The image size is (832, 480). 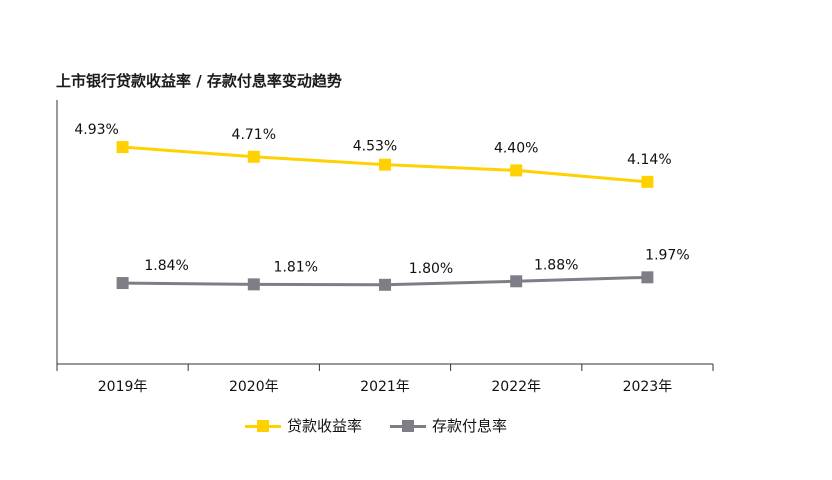 I want to click on legend-swatch-loan-yield, so click(x=263, y=425).